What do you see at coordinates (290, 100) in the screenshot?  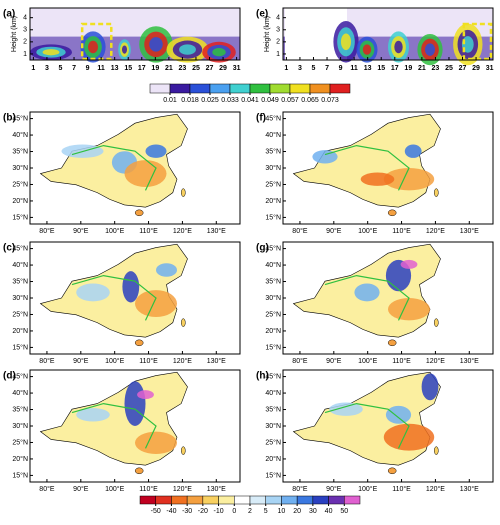 I see `colorbar-label: 0.057` at bounding box center [290, 100].